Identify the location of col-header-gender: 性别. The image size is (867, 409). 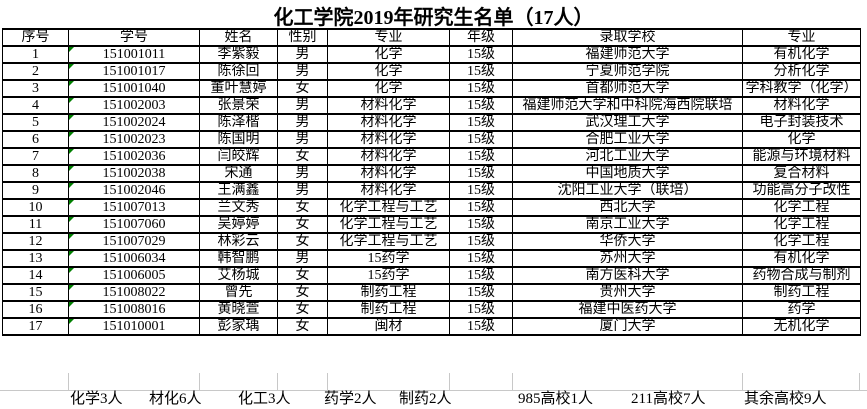
(302, 37).